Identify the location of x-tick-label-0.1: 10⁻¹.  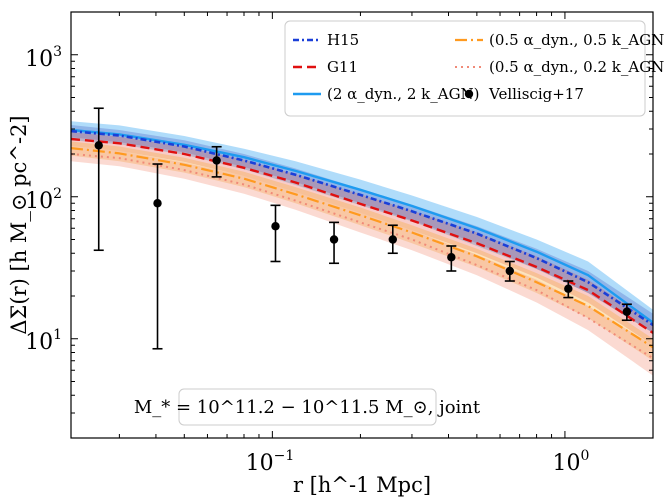
(270, 462).